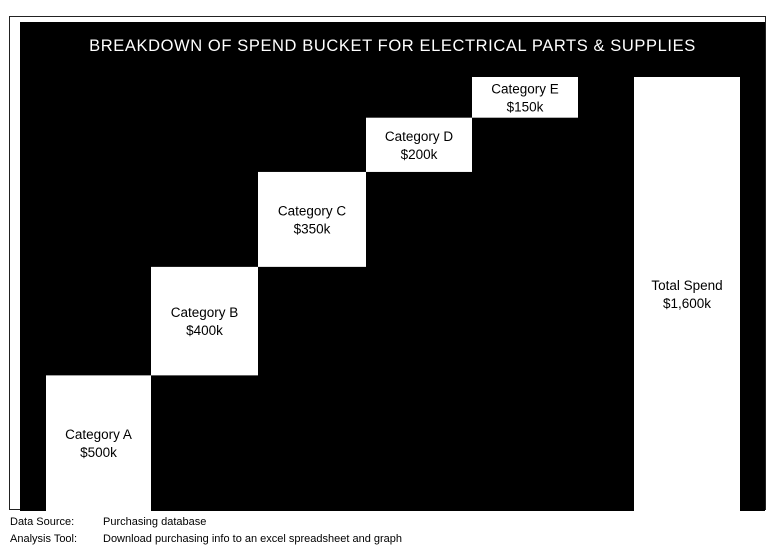 The height and width of the screenshot is (554, 775). Describe the element at coordinates (686, 285) in the screenshot. I see `bar-category-label: Total Spend` at that location.